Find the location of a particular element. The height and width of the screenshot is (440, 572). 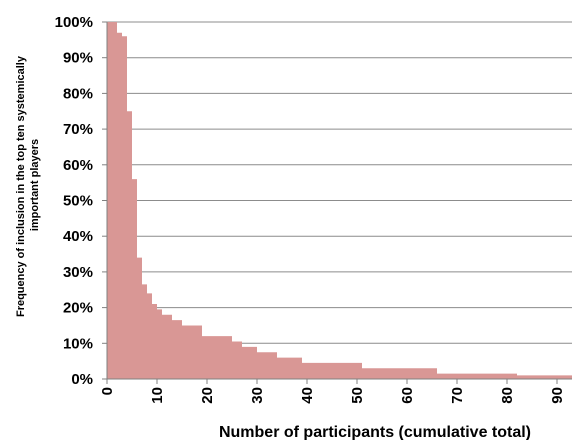

y-tick-label: 100% is located at coordinates (74, 22).